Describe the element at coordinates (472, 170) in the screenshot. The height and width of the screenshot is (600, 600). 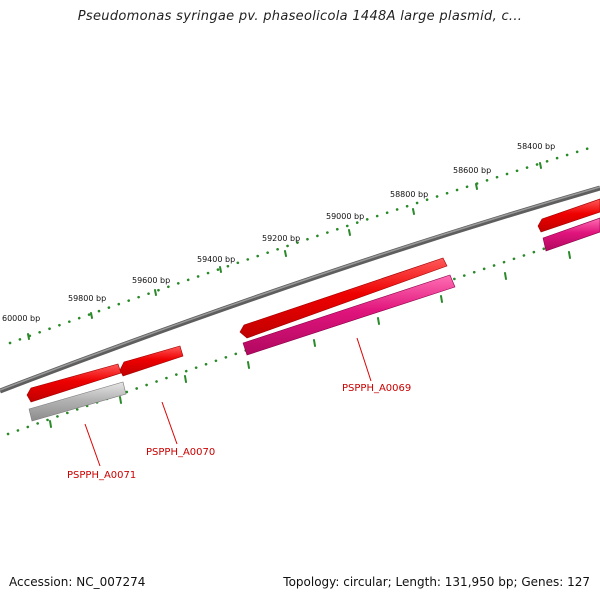
I see `ruler-label-58600: 58600 bp` at that location.